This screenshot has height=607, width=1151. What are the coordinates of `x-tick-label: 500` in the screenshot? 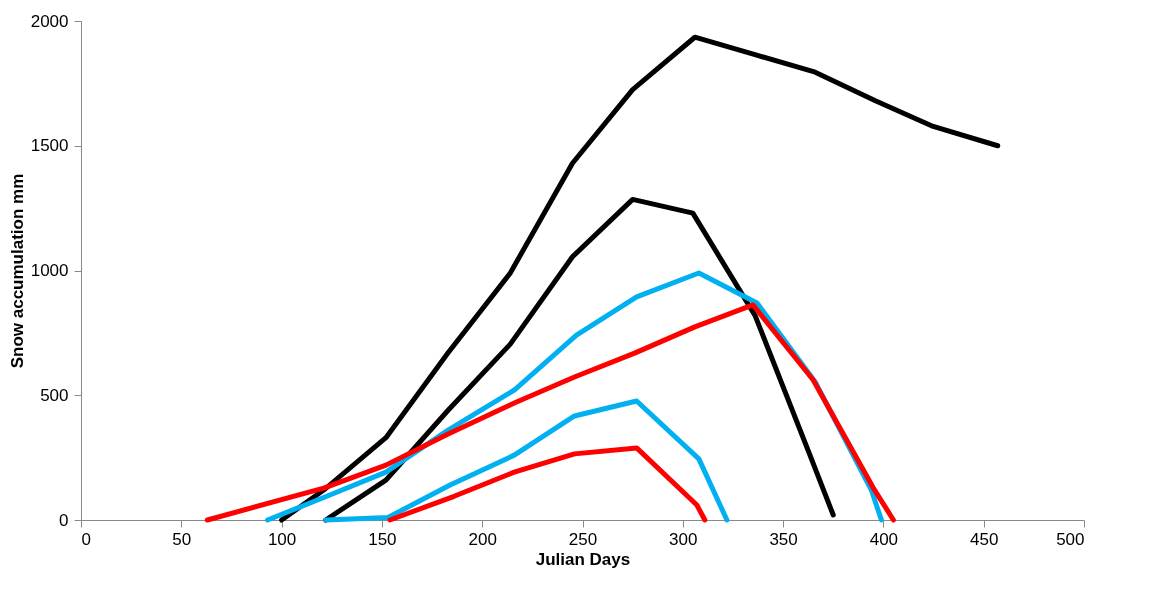 It's located at (1070, 539).